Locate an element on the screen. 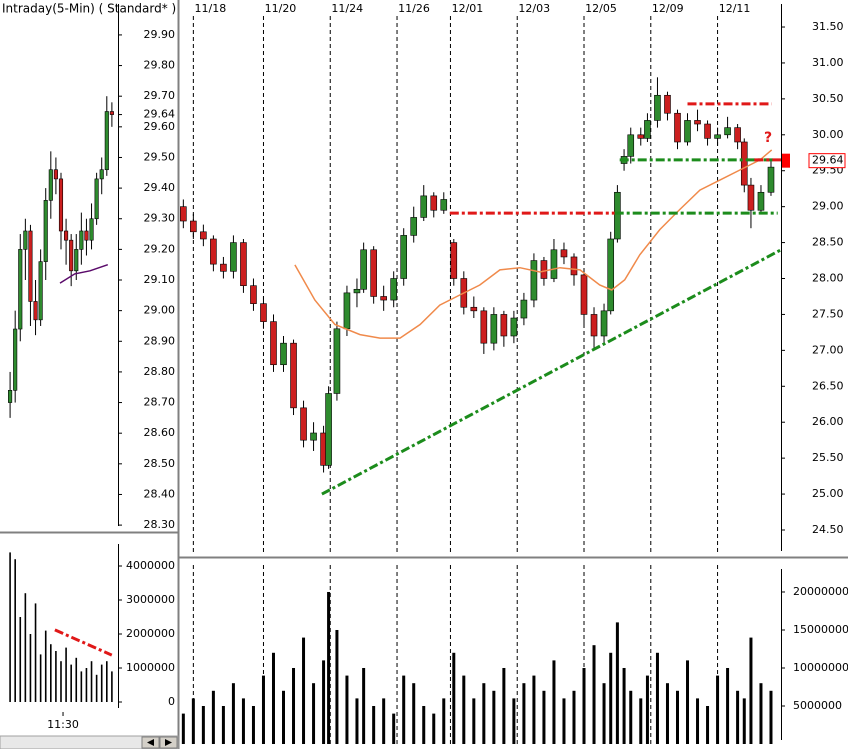 This screenshot has height=753, width=848. x-tick-label: 12/05 is located at coordinates (601, 8).